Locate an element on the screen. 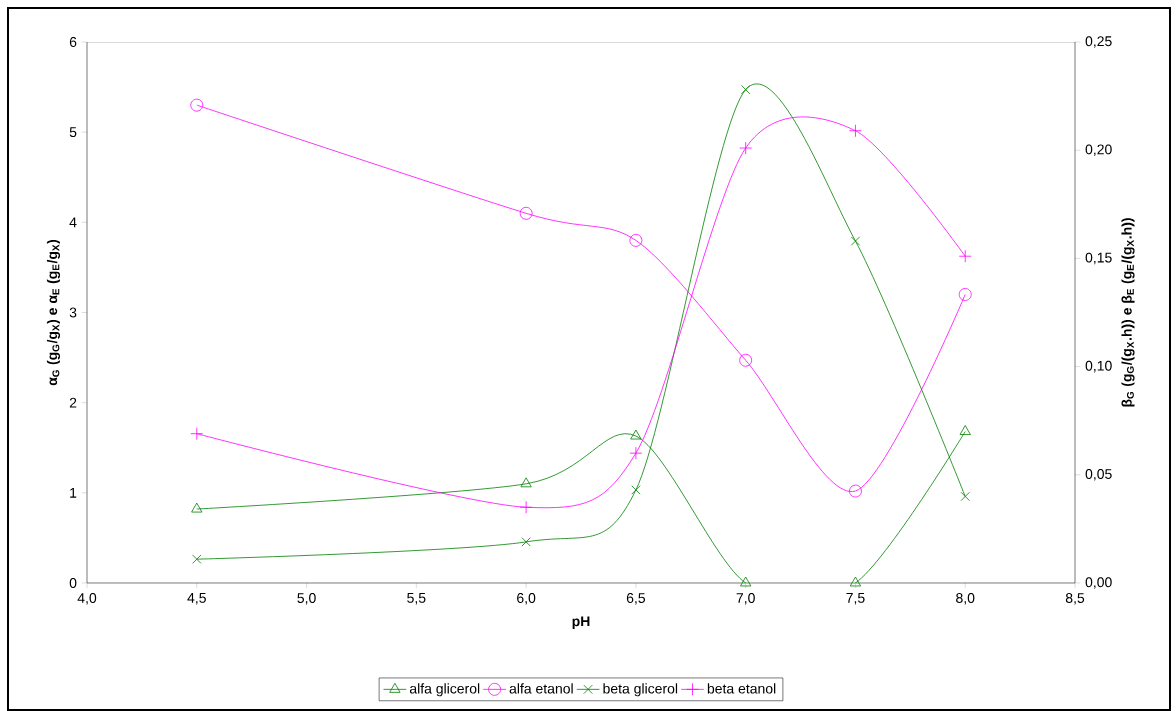 The image size is (1176, 711). y-tick-label: 3 is located at coordinates (73, 312).